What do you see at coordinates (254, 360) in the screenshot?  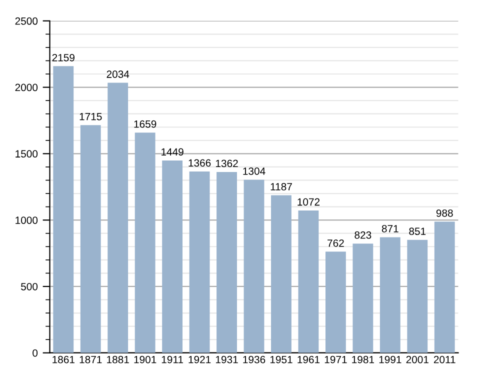 I see `x-tick-label: 1936` at bounding box center [254, 360].